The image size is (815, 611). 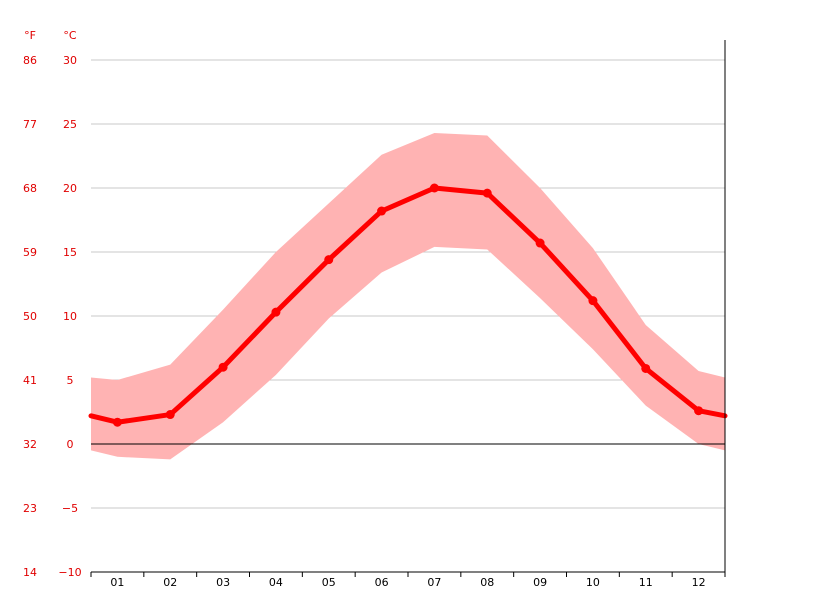 What do you see at coordinates (223, 582) in the screenshot?
I see `x-tick-label-03: 03` at bounding box center [223, 582].